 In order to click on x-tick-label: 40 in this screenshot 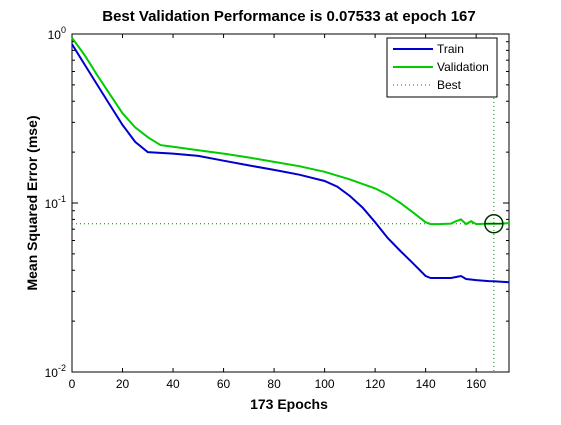, I will do `click(173, 384)`.